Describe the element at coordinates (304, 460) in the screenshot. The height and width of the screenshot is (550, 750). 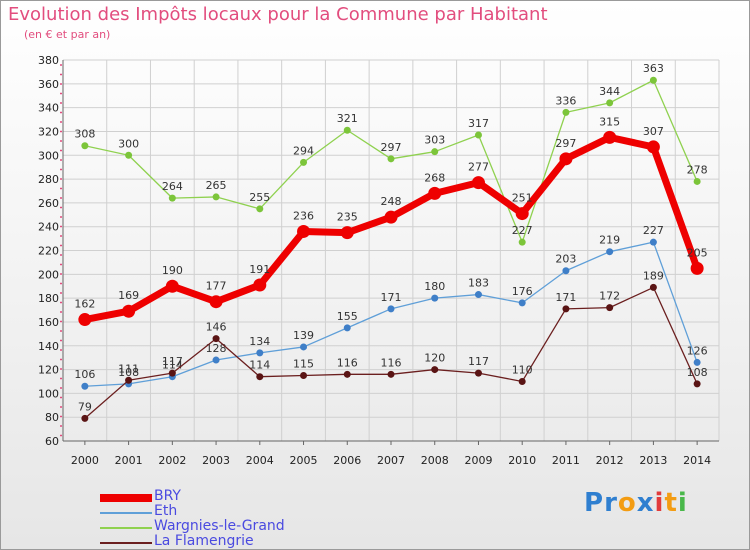
I see `x-tick-label: 2005` at that location.